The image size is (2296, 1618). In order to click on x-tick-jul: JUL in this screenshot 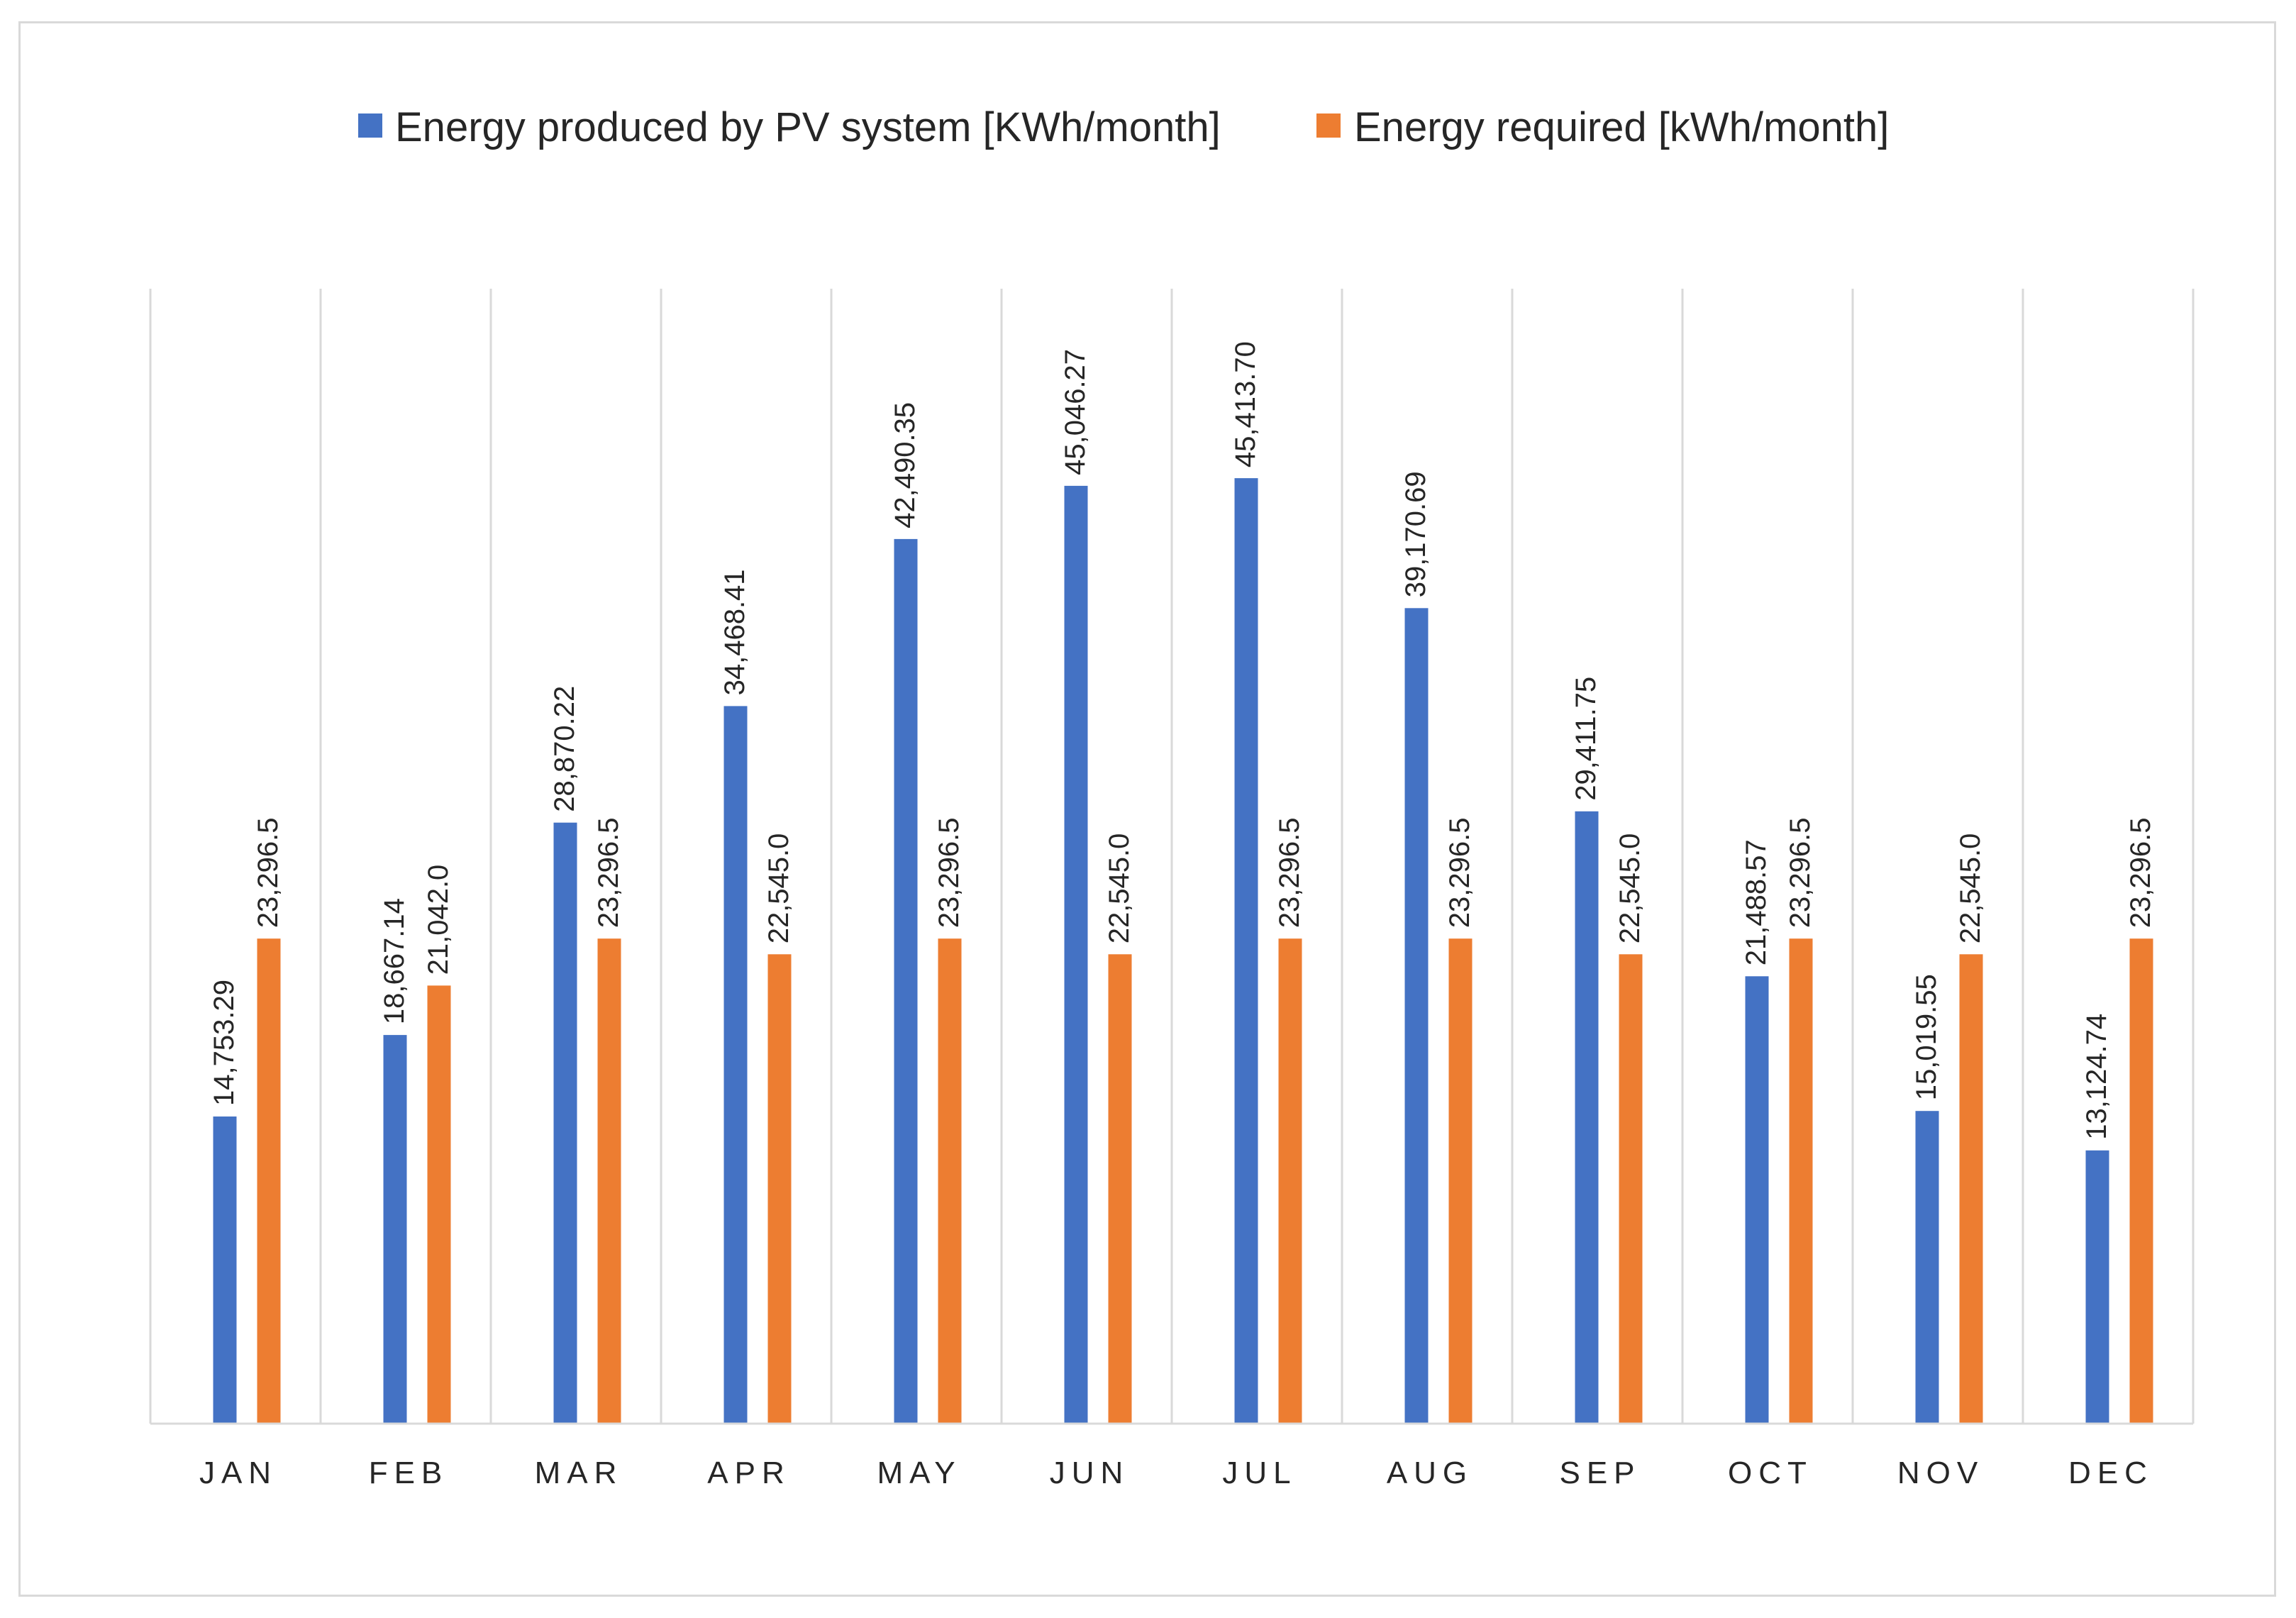, I will do `click(1259, 1473)`.